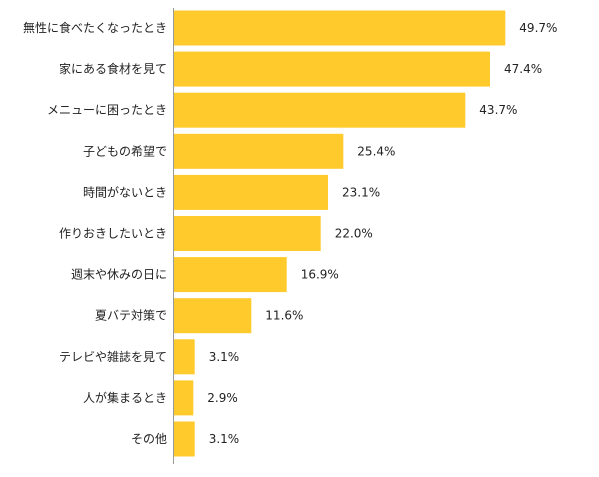 Image resolution: width=599 pixels, height=477 pixels. Describe the element at coordinates (131, 316) in the screenshot. I see `category-label: 夏バテ対策で` at that location.